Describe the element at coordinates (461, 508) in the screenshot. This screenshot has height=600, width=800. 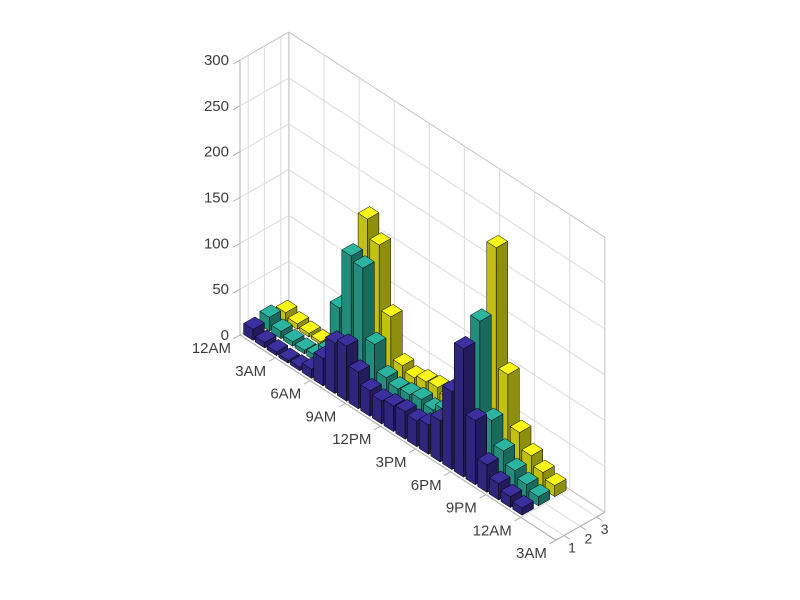
I see `time-tick-label: 9PM` at that location.